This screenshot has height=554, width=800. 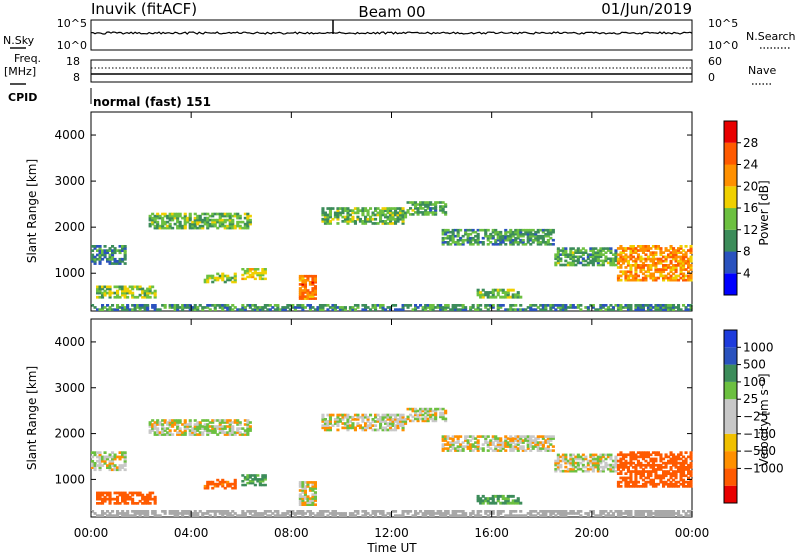 What do you see at coordinates (69, 135) in the screenshot?
I see `y-tick-label: 4000` at bounding box center [69, 135].